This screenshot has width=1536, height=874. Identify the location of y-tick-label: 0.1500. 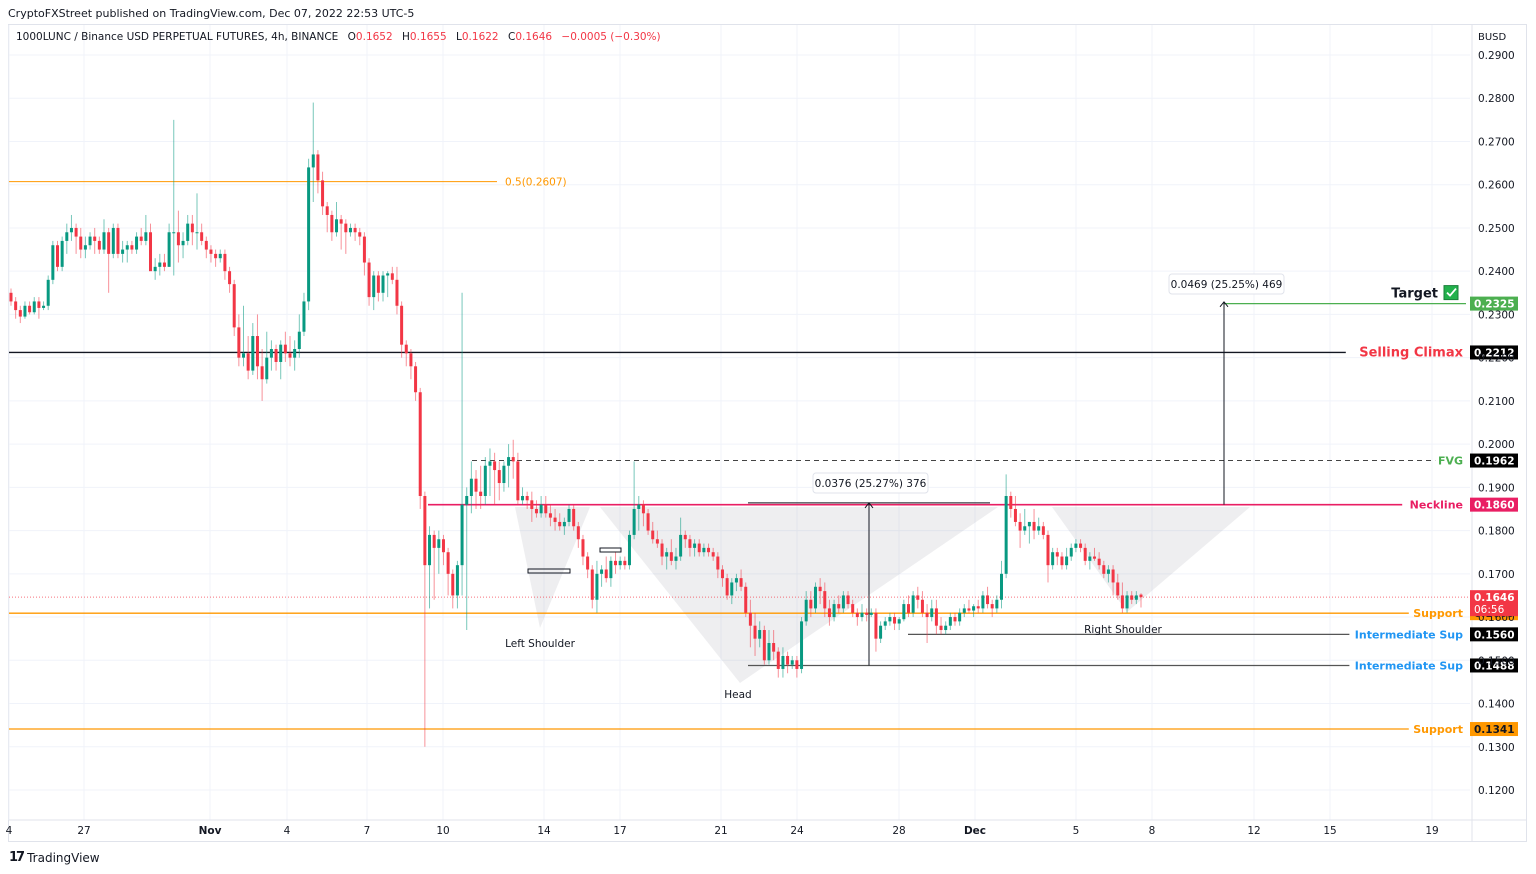
(1496, 661).